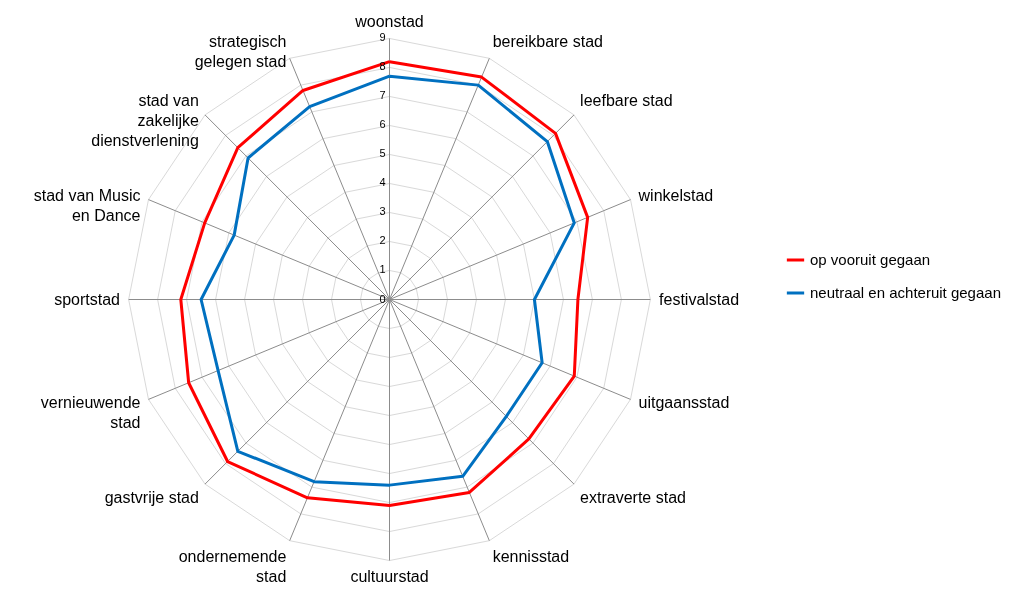  Describe the element at coordinates (151, 498) in the screenshot. I see `spoke-label: gastvrije stad` at that location.